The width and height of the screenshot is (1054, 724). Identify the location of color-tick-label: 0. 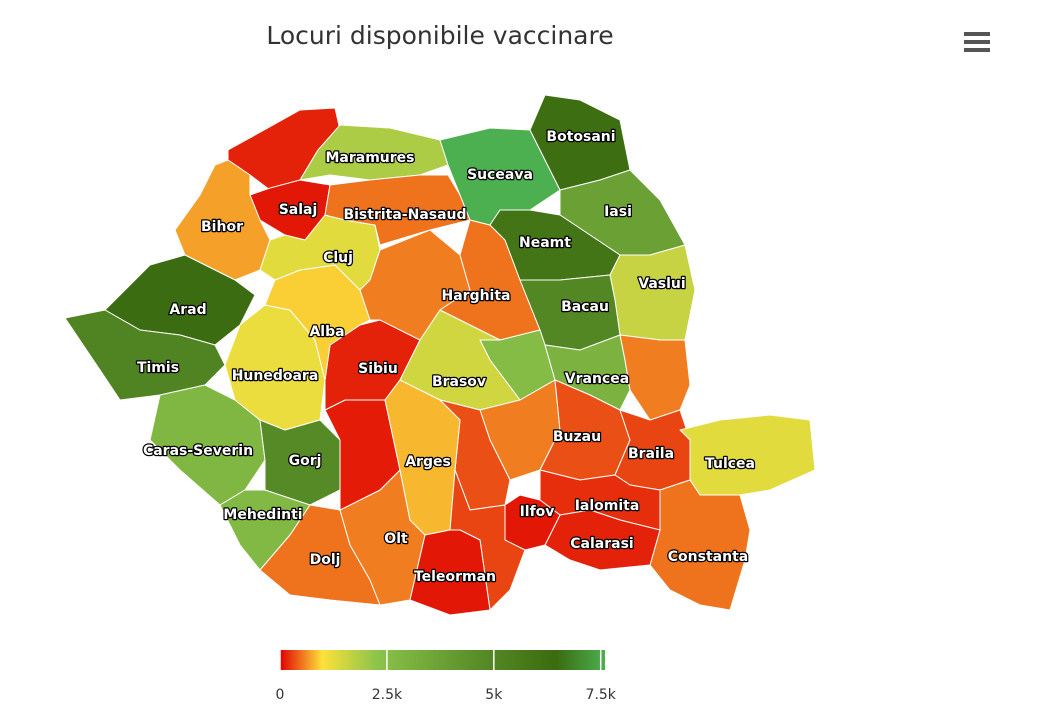
(280, 695).